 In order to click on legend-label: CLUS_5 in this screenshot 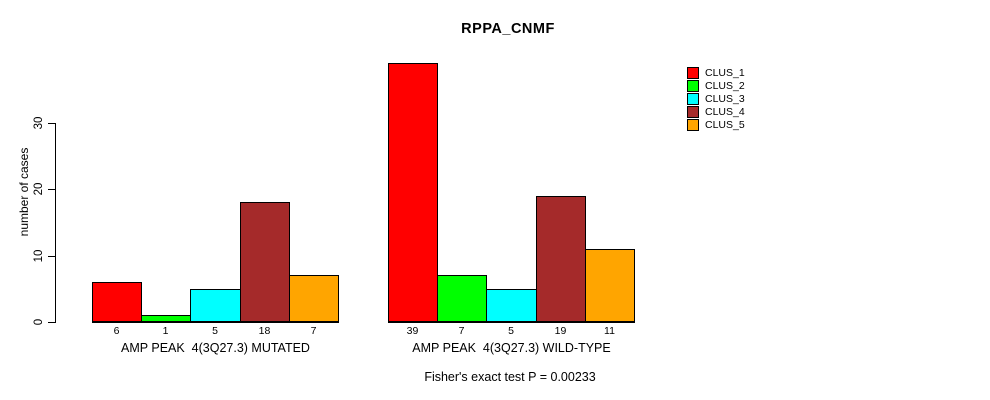, I will do `click(725, 125)`.